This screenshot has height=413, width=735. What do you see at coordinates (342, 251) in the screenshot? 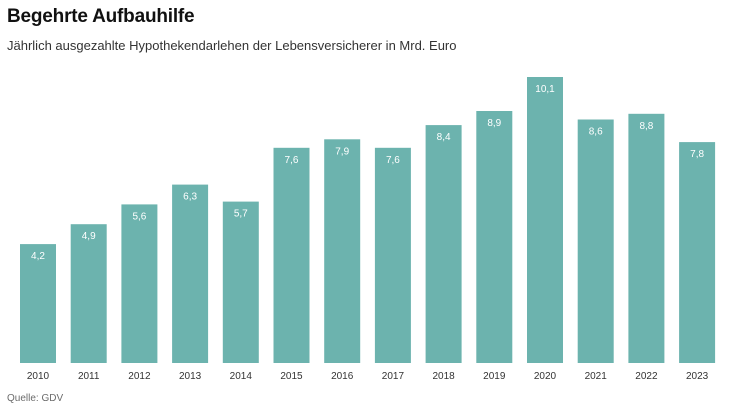
I see `bar-2016` at bounding box center [342, 251].